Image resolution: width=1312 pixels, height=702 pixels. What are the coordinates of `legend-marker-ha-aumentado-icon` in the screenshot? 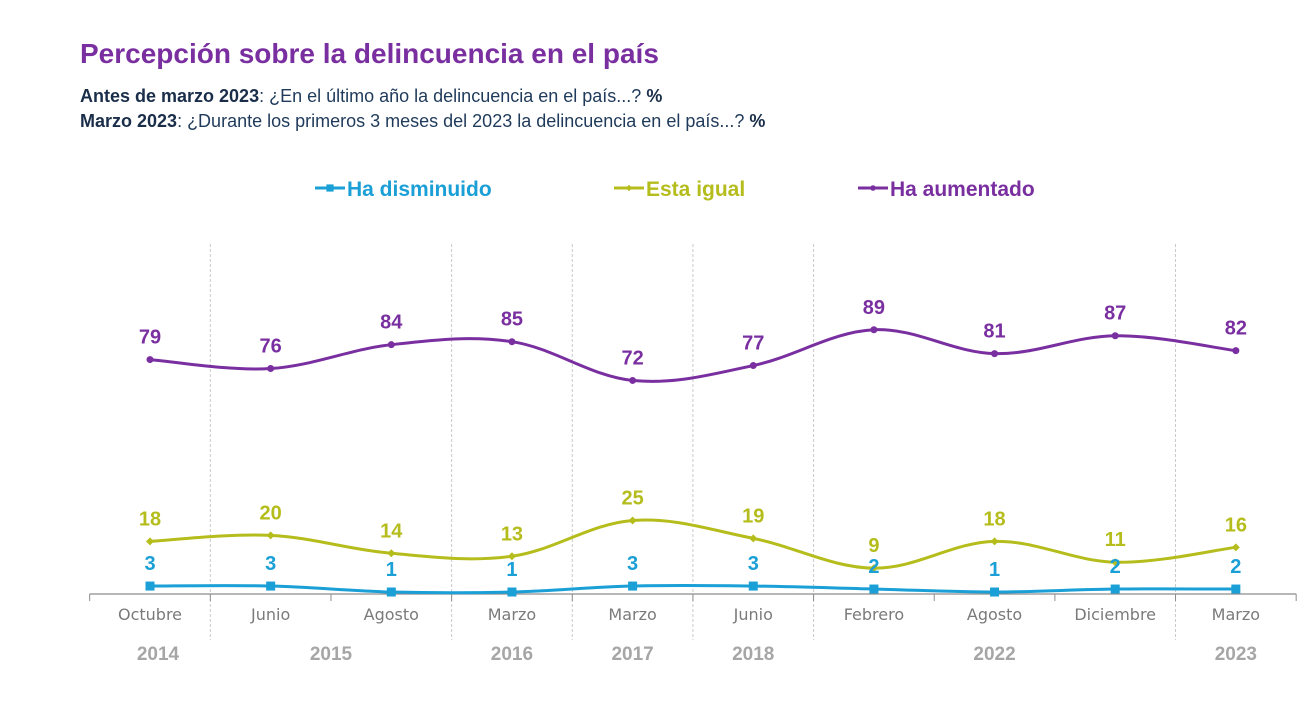 It's located at (873, 188).